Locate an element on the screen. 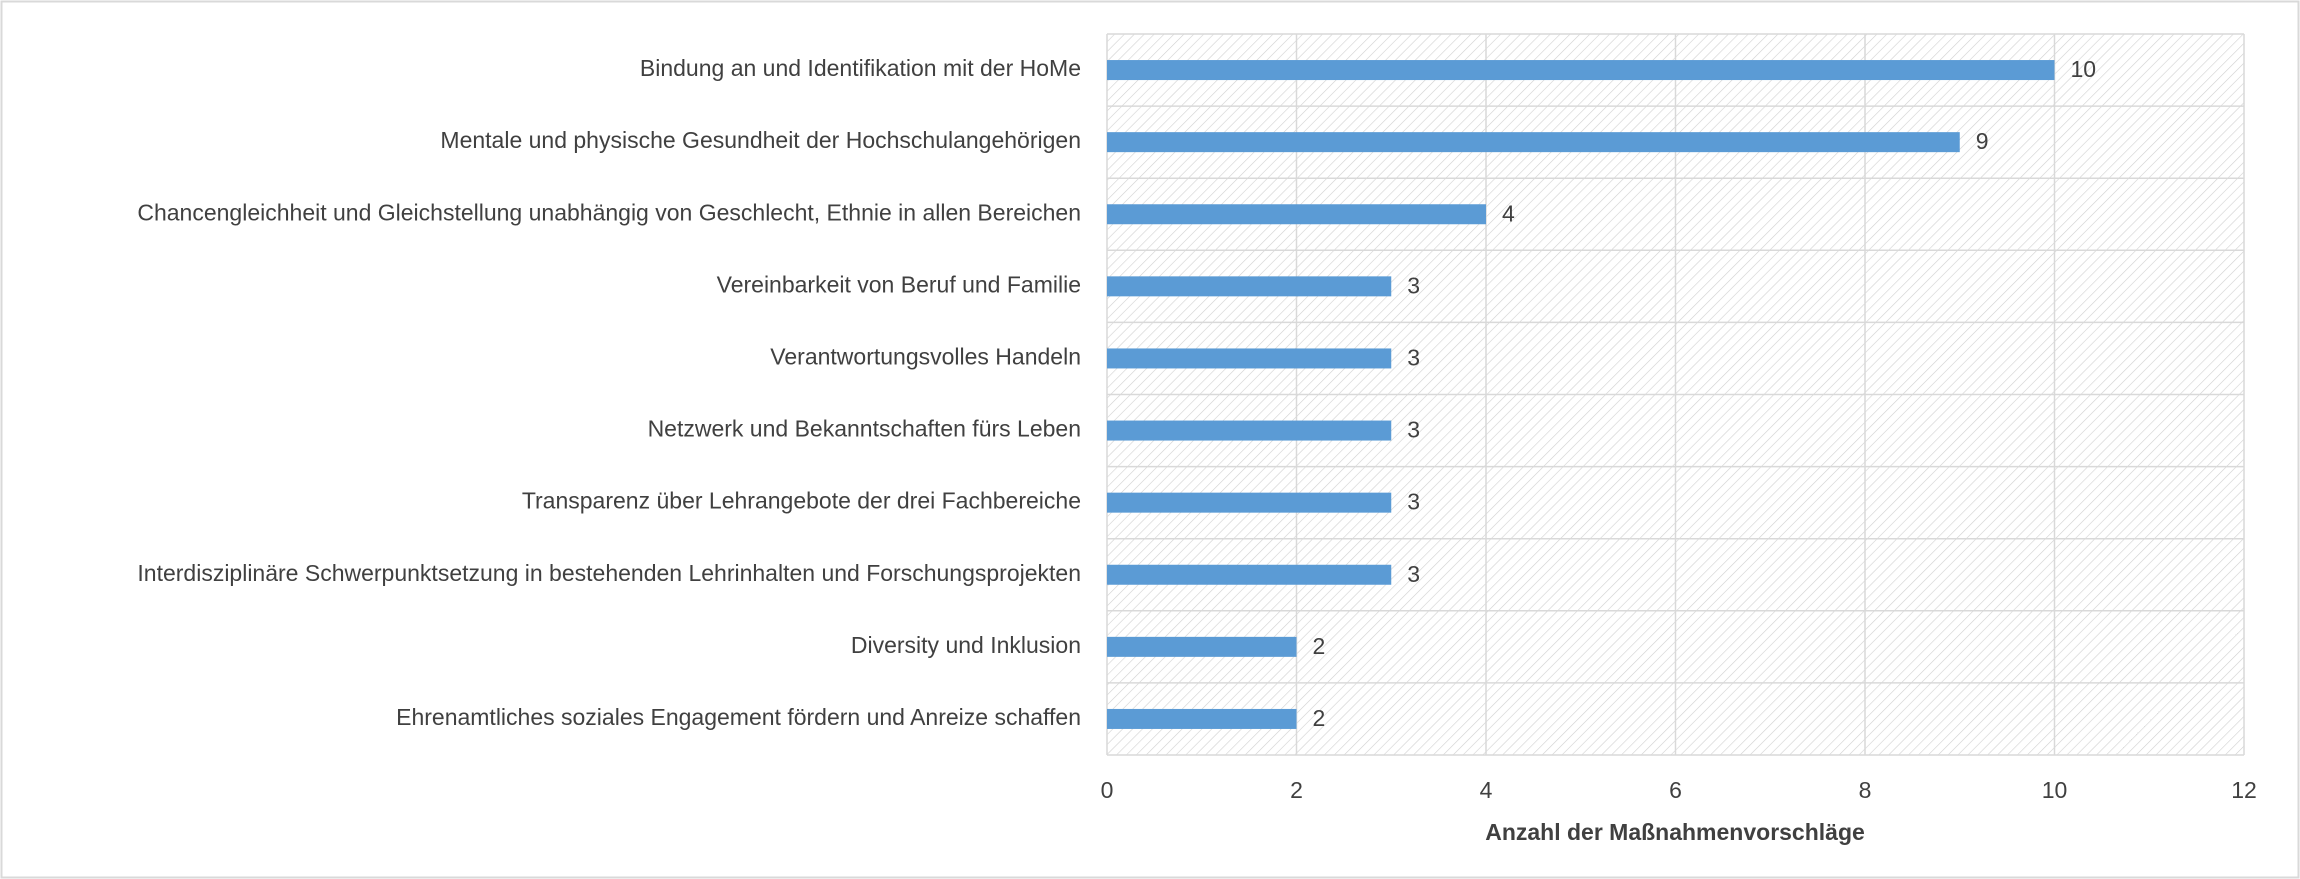 This screenshot has width=2300, height=879. x-tick-label: 6 is located at coordinates (1675, 790).